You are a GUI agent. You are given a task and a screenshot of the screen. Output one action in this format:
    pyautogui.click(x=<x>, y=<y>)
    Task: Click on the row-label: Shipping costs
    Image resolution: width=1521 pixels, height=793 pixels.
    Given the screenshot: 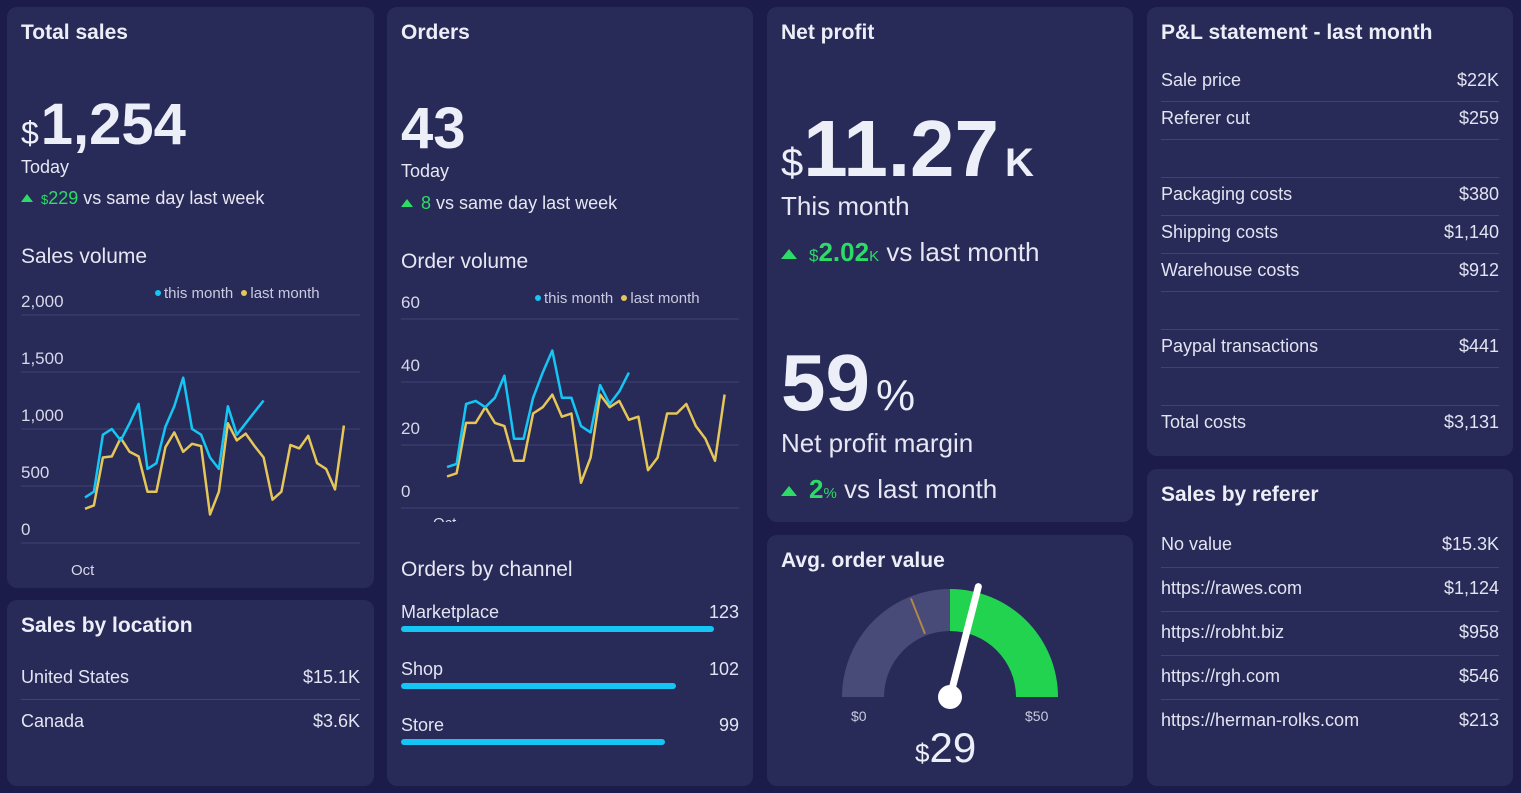 What is the action you would take?
    pyautogui.click(x=1220, y=232)
    